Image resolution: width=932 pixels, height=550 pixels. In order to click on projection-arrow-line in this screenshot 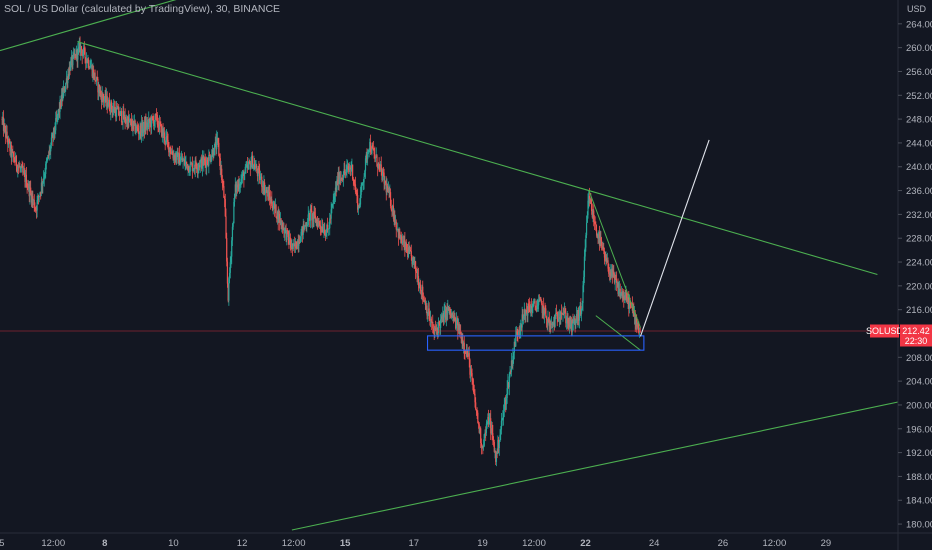, I will do `click(674, 238)`.